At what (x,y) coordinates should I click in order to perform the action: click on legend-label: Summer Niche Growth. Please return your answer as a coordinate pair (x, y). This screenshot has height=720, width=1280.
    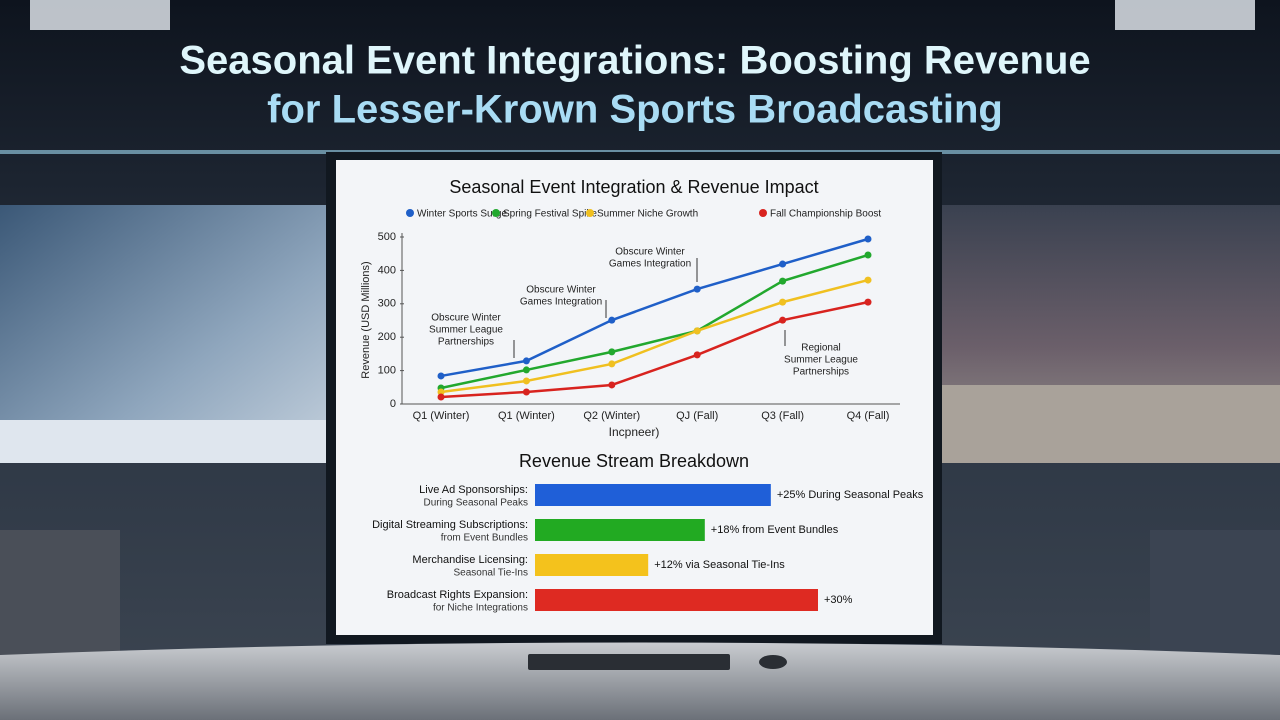
    Looking at the image, I should click on (647, 214).